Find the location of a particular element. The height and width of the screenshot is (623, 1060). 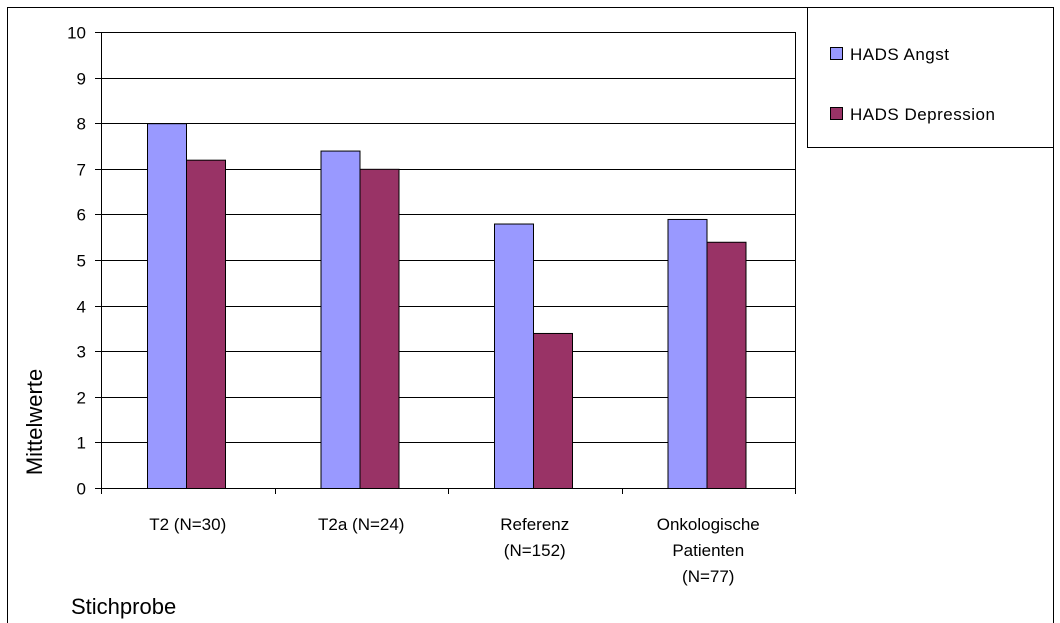

x-category-label-3-0: Onkologische is located at coordinates (708, 524).